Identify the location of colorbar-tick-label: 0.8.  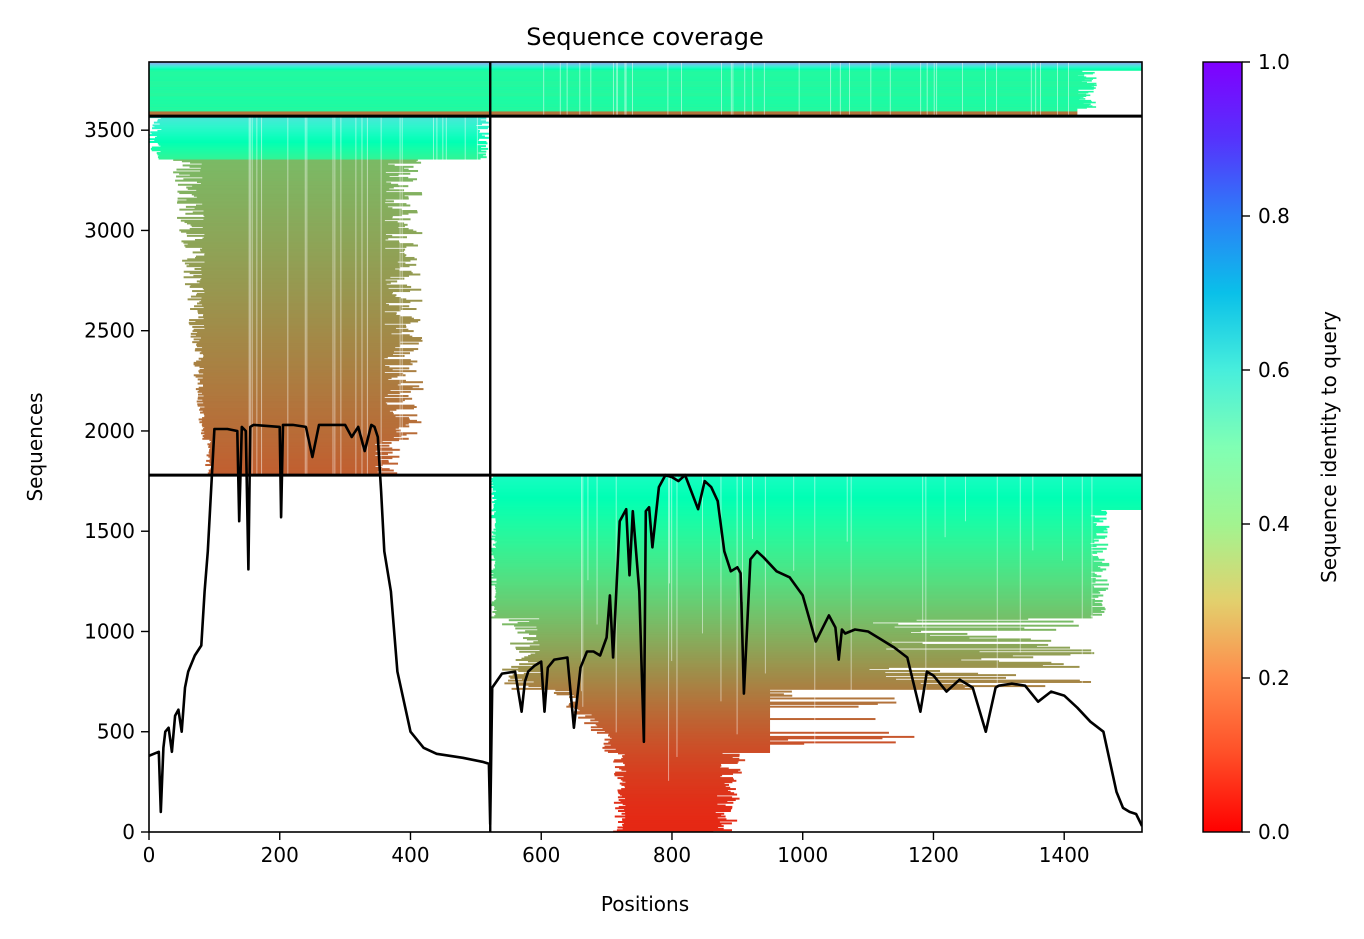
(1274, 216).